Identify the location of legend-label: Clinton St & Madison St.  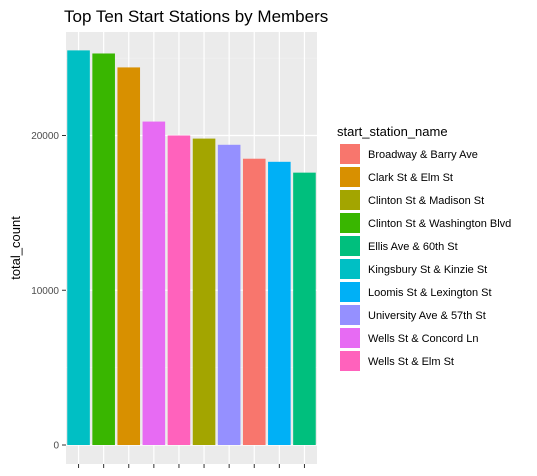
(426, 201).